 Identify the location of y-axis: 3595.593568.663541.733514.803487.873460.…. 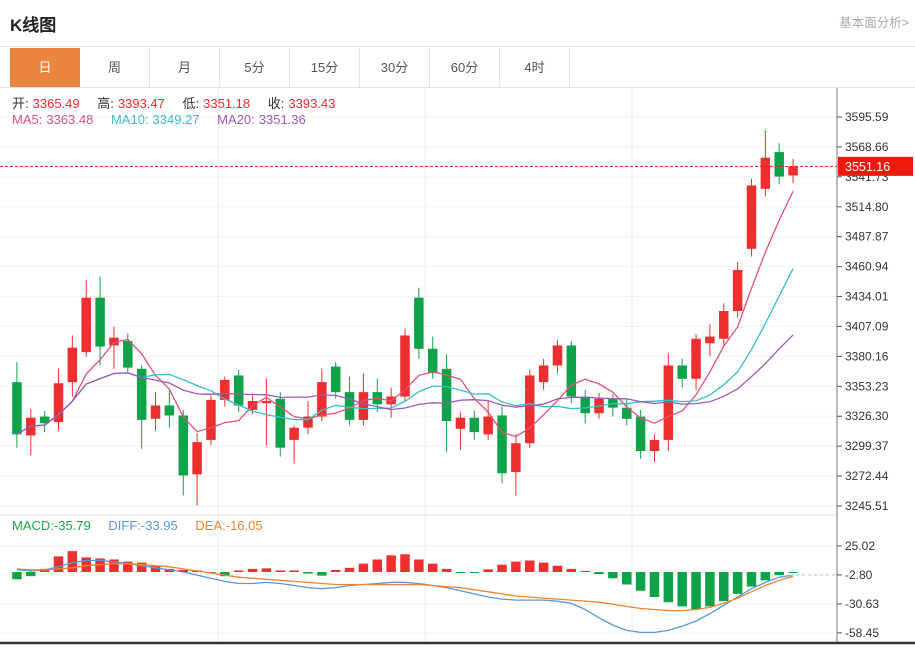
(862, 366).